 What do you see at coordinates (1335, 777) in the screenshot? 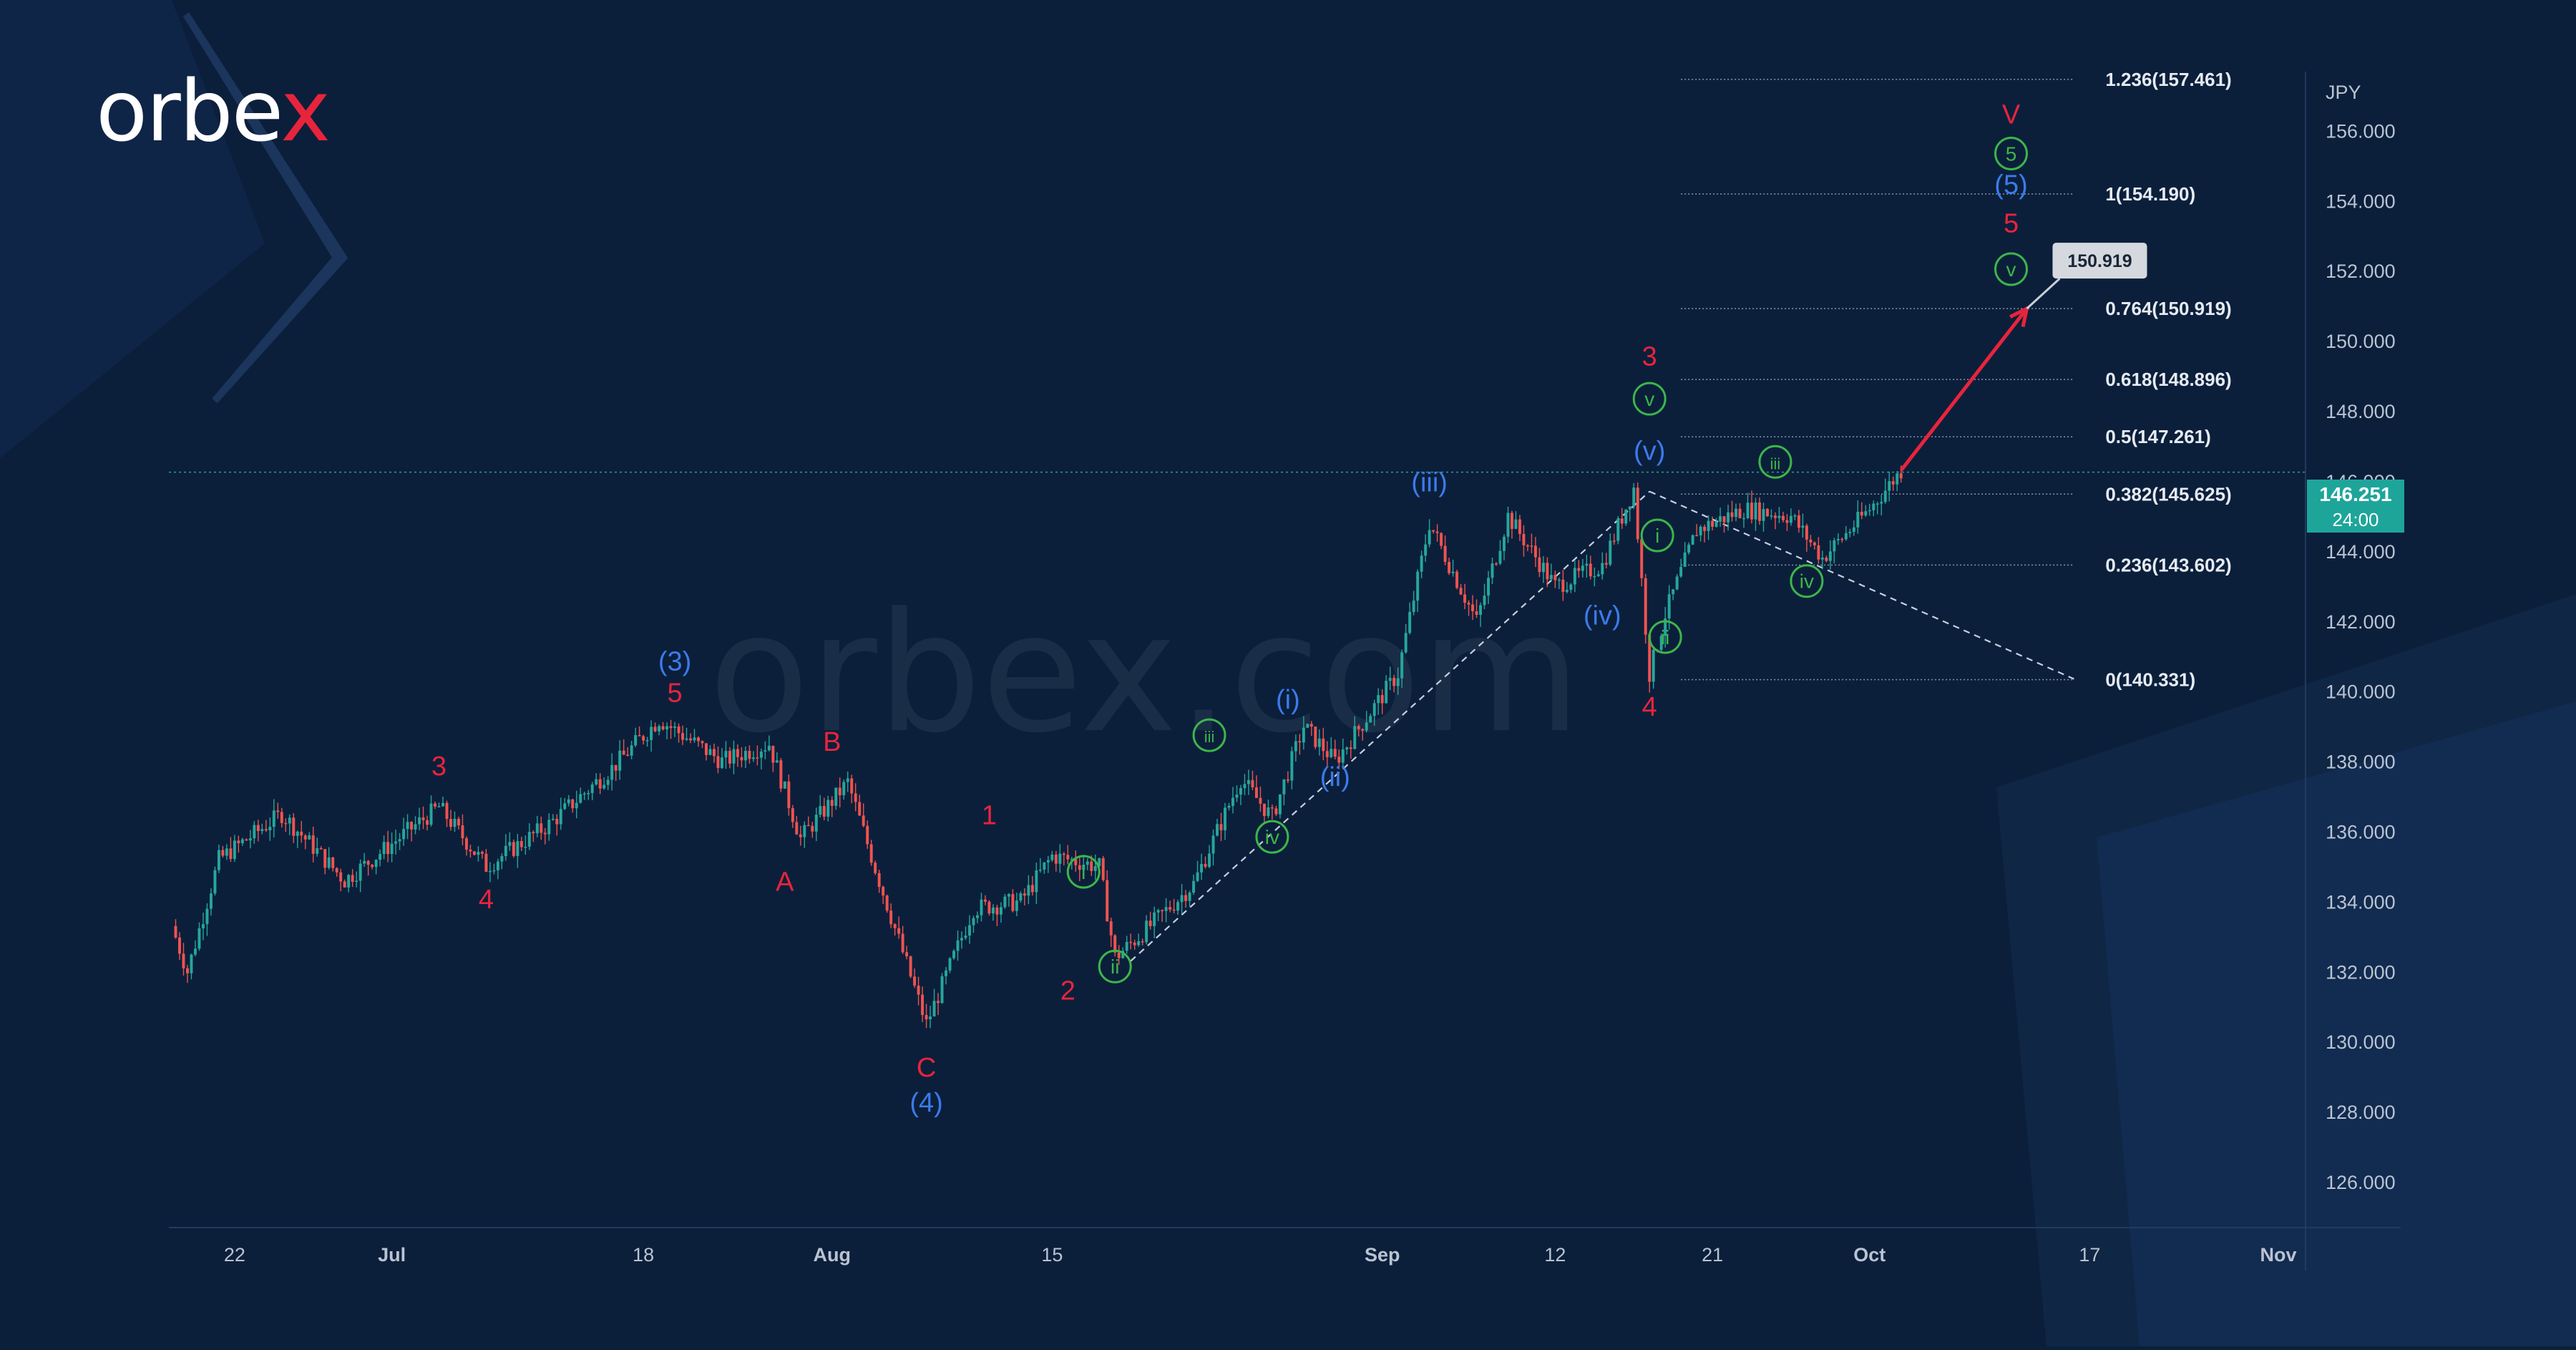
I see `wave-label: (ii)` at bounding box center [1335, 777].